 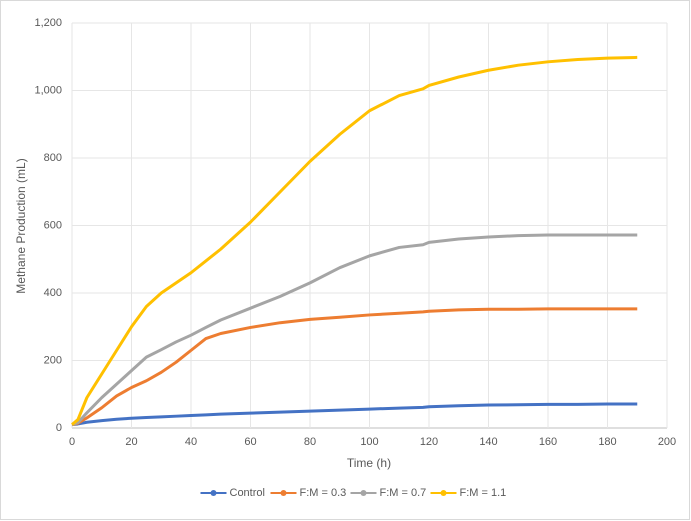 What do you see at coordinates (429, 442) in the screenshot?
I see `x-tick-label: 120` at bounding box center [429, 442].